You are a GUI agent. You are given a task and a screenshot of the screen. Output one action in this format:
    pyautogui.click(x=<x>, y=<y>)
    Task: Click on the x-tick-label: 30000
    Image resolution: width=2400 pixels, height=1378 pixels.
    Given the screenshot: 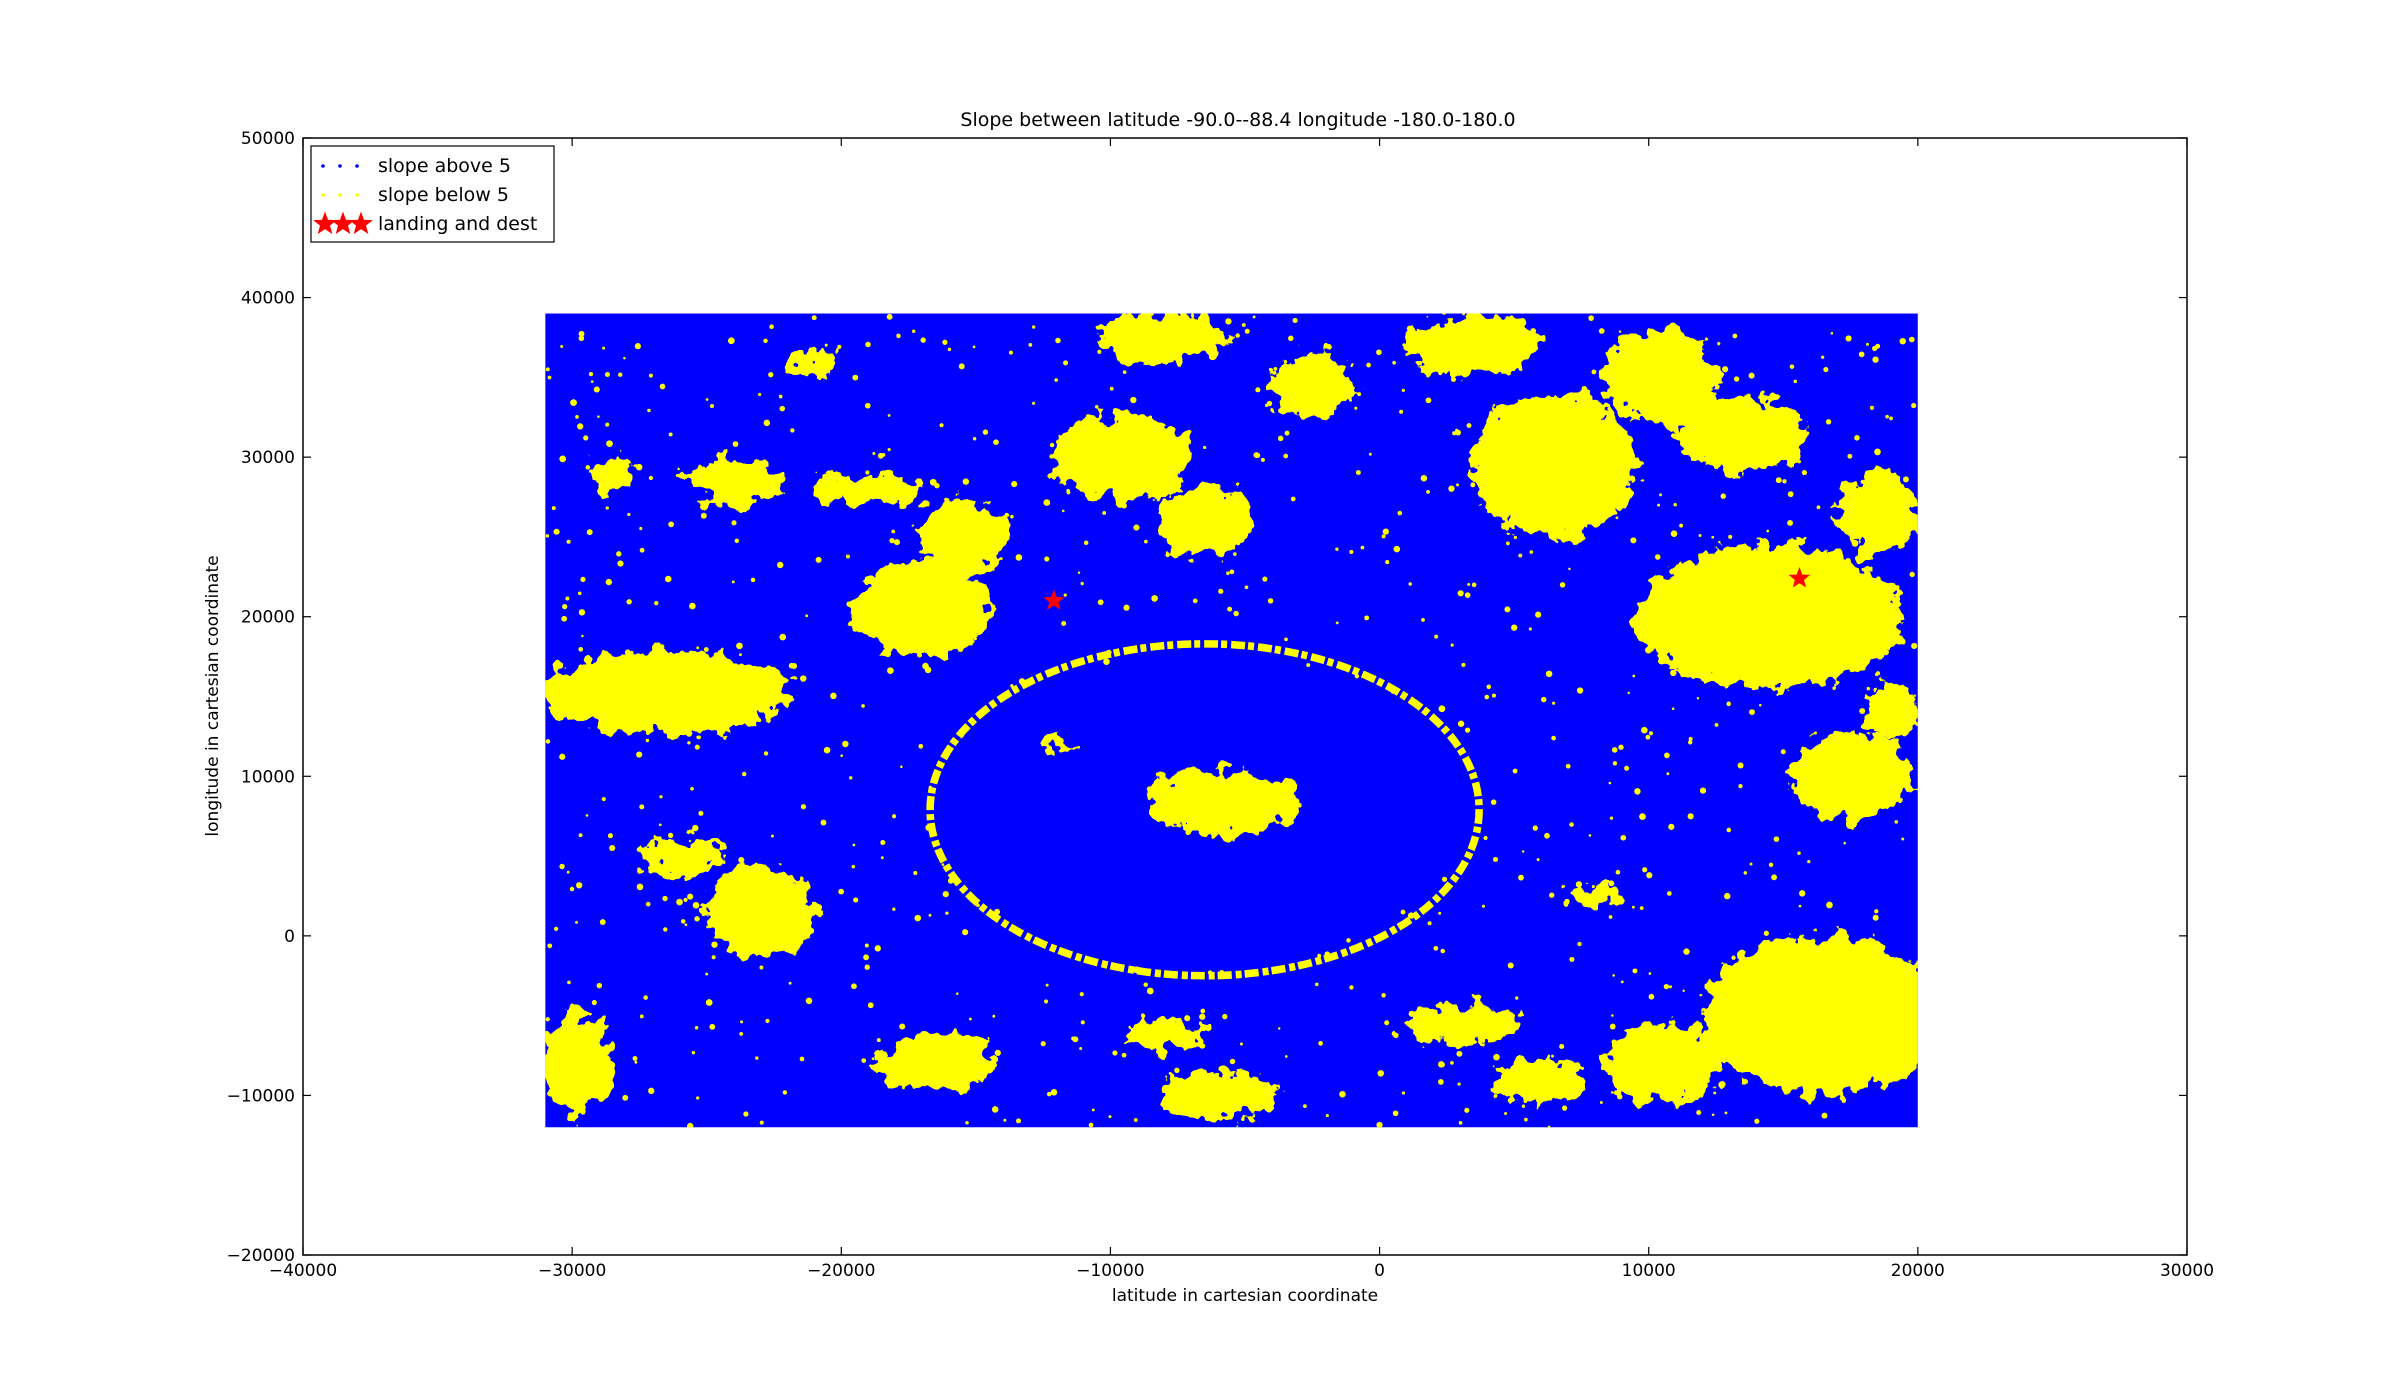 What is the action you would take?
    pyautogui.click(x=2187, y=1271)
    